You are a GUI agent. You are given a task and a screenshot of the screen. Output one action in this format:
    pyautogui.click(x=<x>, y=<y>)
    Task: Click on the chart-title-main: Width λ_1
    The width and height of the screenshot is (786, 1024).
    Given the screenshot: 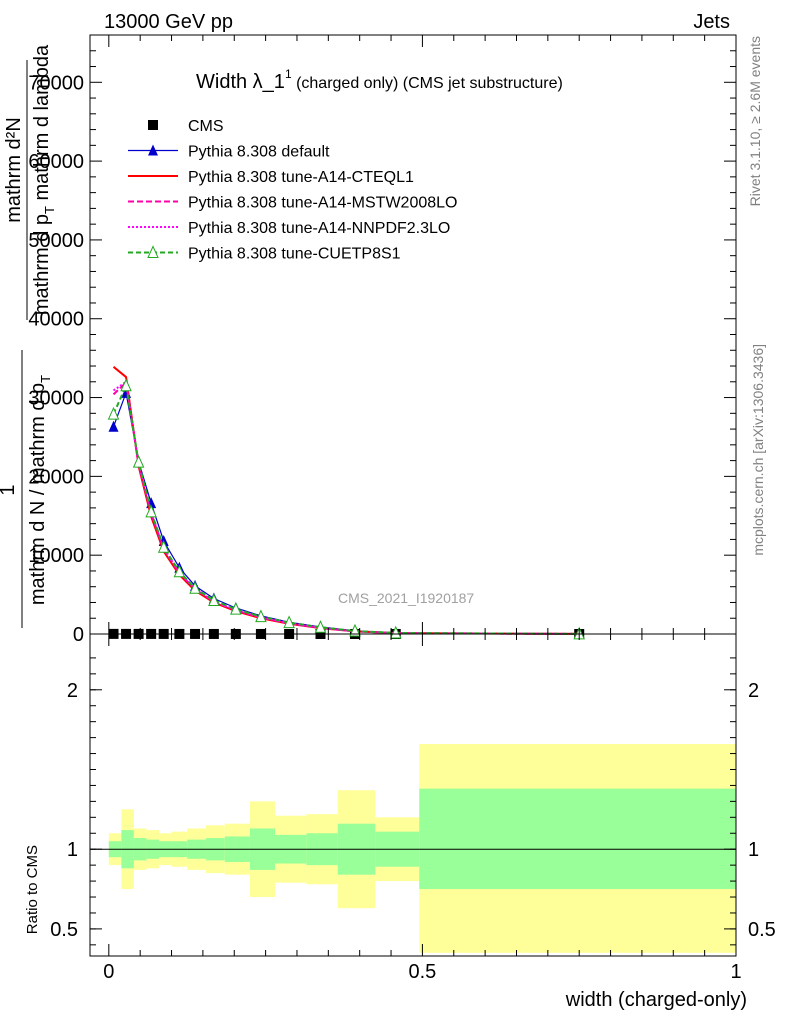 What is the action you would take?
    pyautogui.click(x=240, y=82)
    